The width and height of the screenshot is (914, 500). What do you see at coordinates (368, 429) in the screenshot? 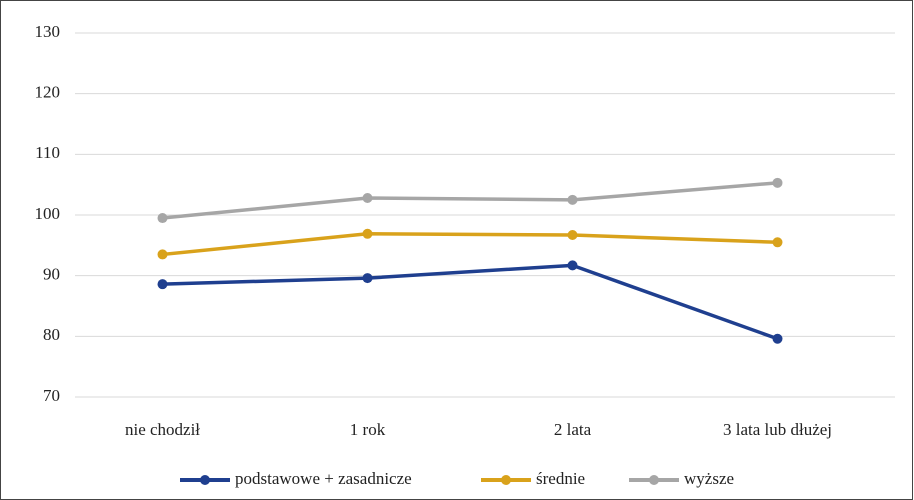
I see `x-tick-label: 1 rok` at bounding box center [368, 429].